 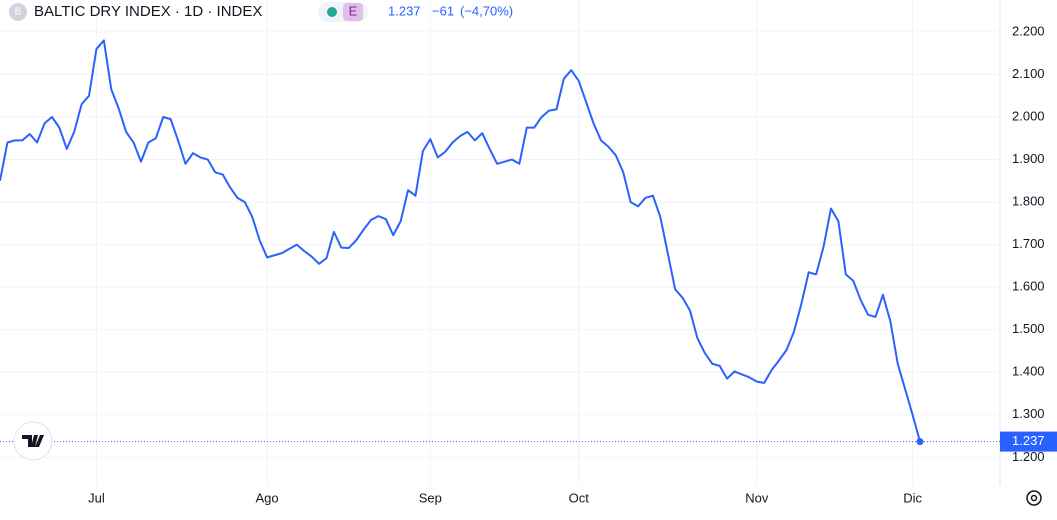 I want to click on y-tick-label: 2.200, so click(x=1028, y=30).